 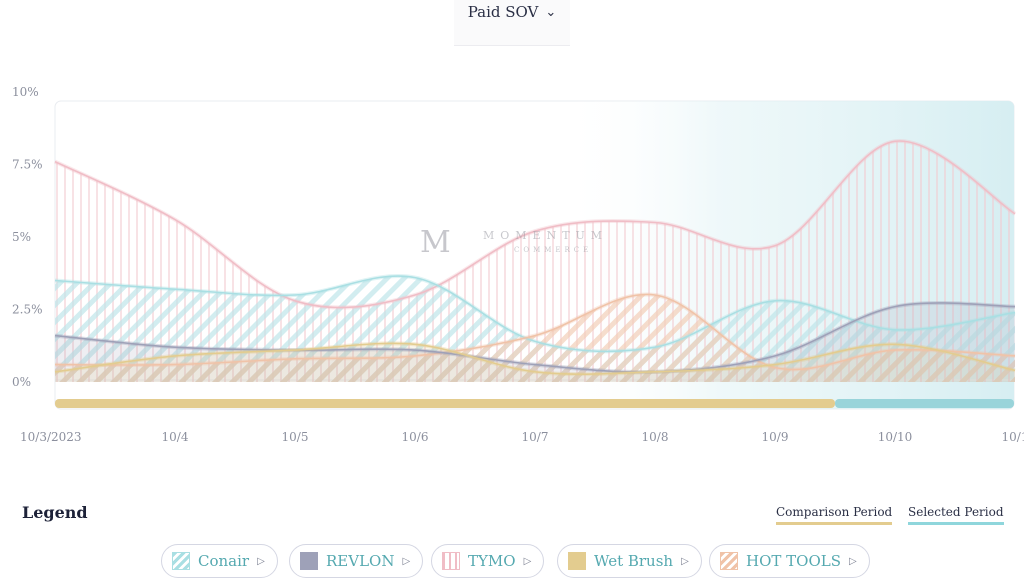 What do you see at coordinates (793, 561) in the screenshot?
I see `chip-label: HOT TOOLS` at bounding box center [793, 561].